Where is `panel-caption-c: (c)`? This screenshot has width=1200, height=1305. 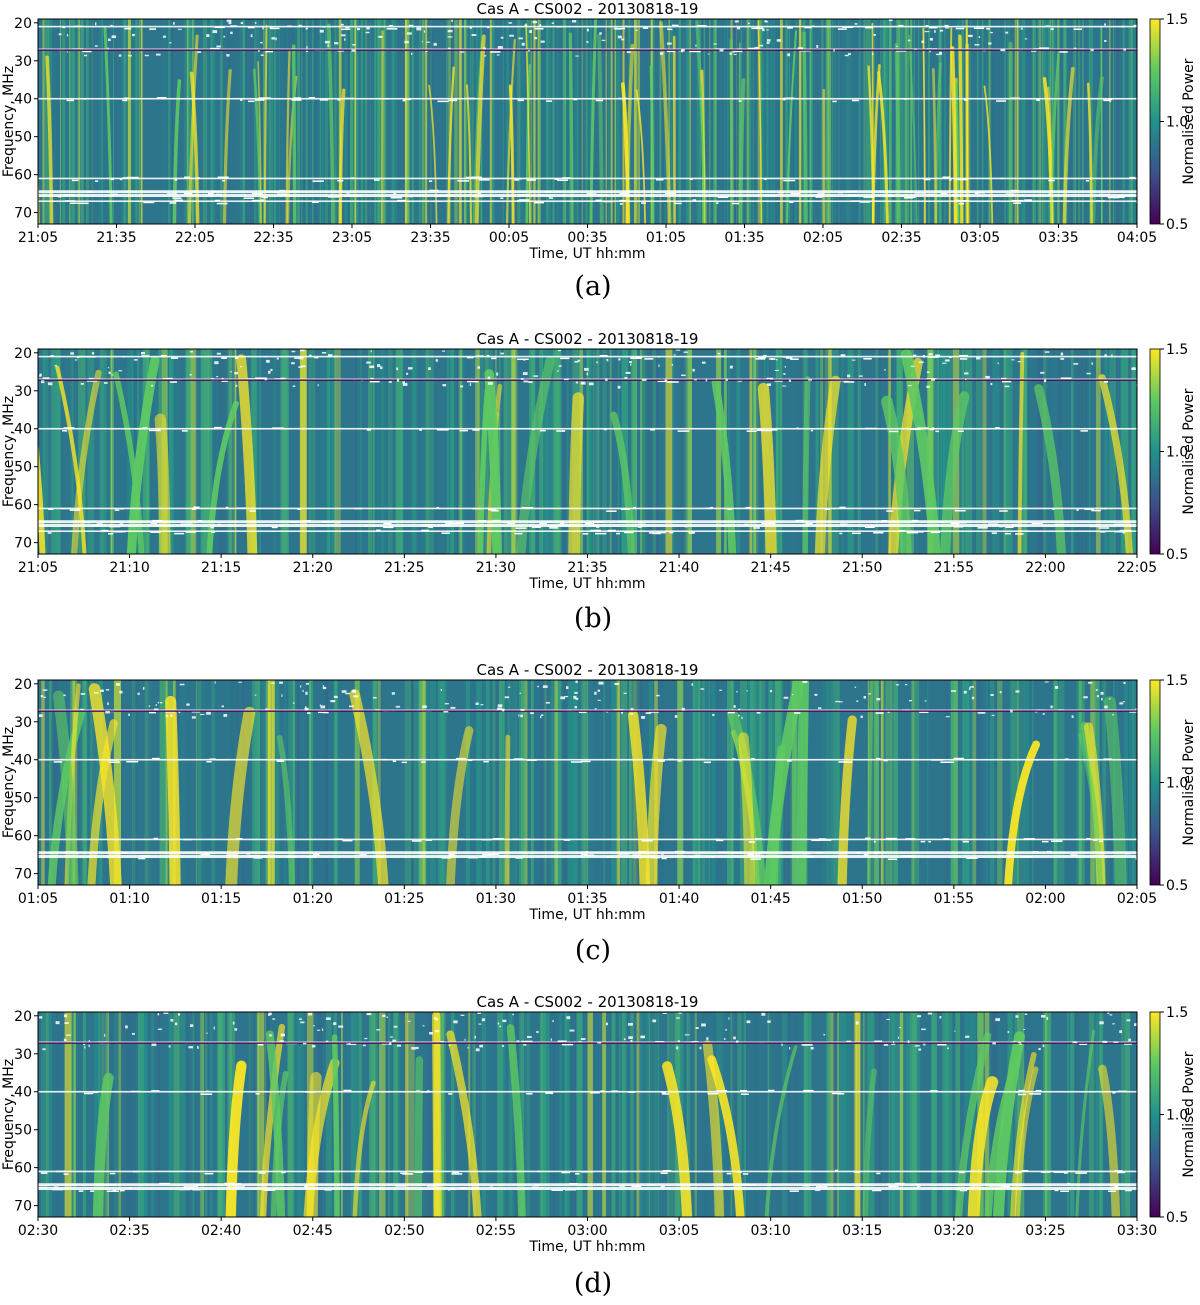 panel-caption-c: (c) is located at coordinates (593, 950).